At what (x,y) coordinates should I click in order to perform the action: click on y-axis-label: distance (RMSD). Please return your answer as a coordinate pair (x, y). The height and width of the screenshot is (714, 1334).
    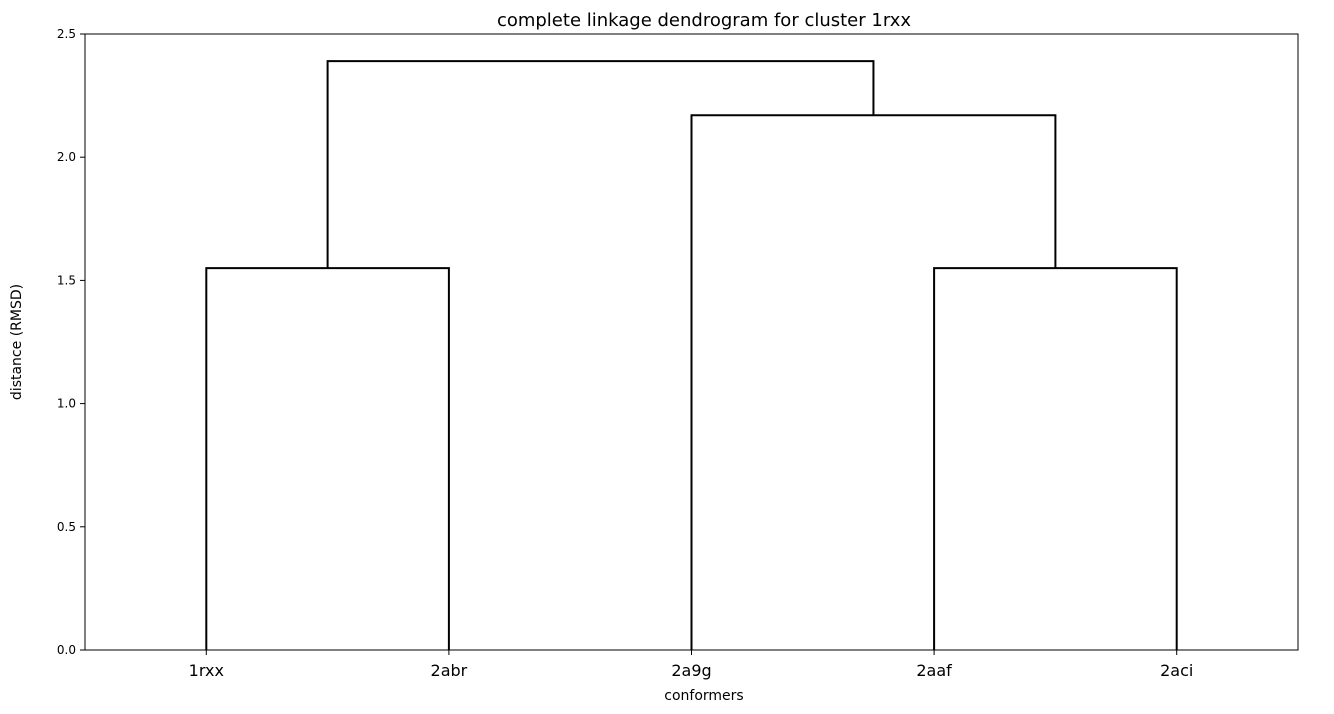
    Looking at the image, I should click on (17, 342).